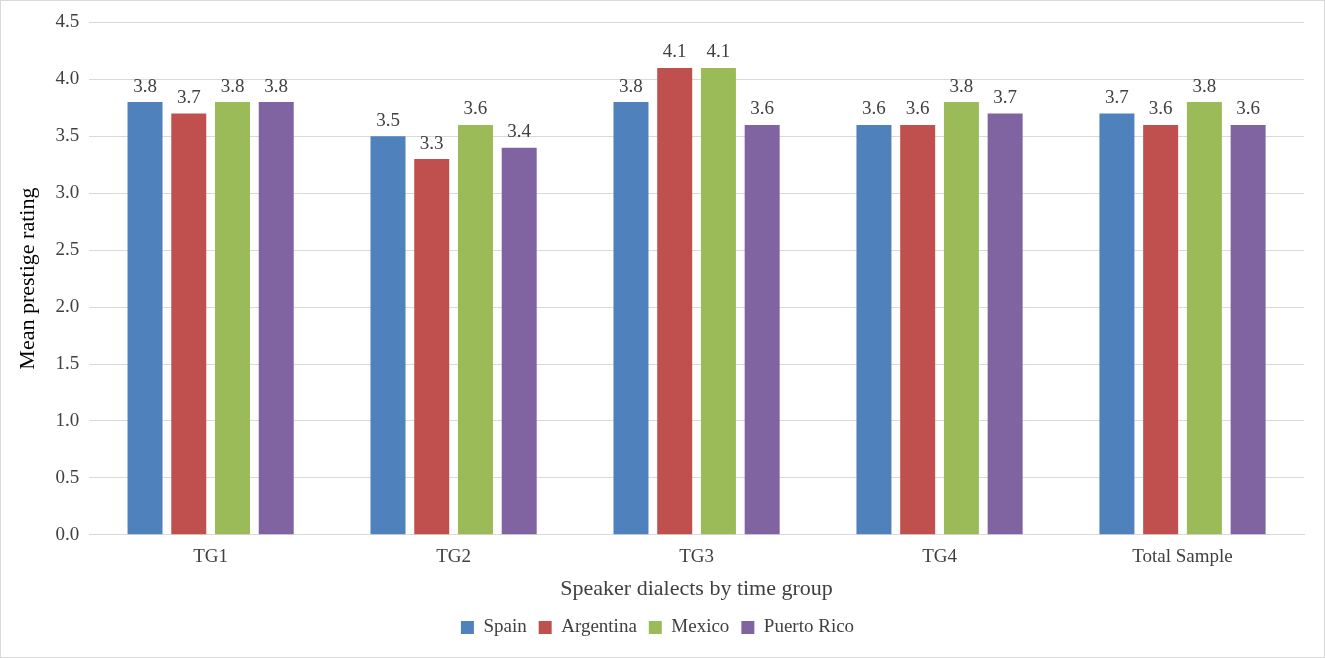 The height and width of the screenshot is (658, 1325). What do you see at coordinates (431, 142) in the screenshot?
I see `data-label: 3.3` at bounding box center [431, 142].